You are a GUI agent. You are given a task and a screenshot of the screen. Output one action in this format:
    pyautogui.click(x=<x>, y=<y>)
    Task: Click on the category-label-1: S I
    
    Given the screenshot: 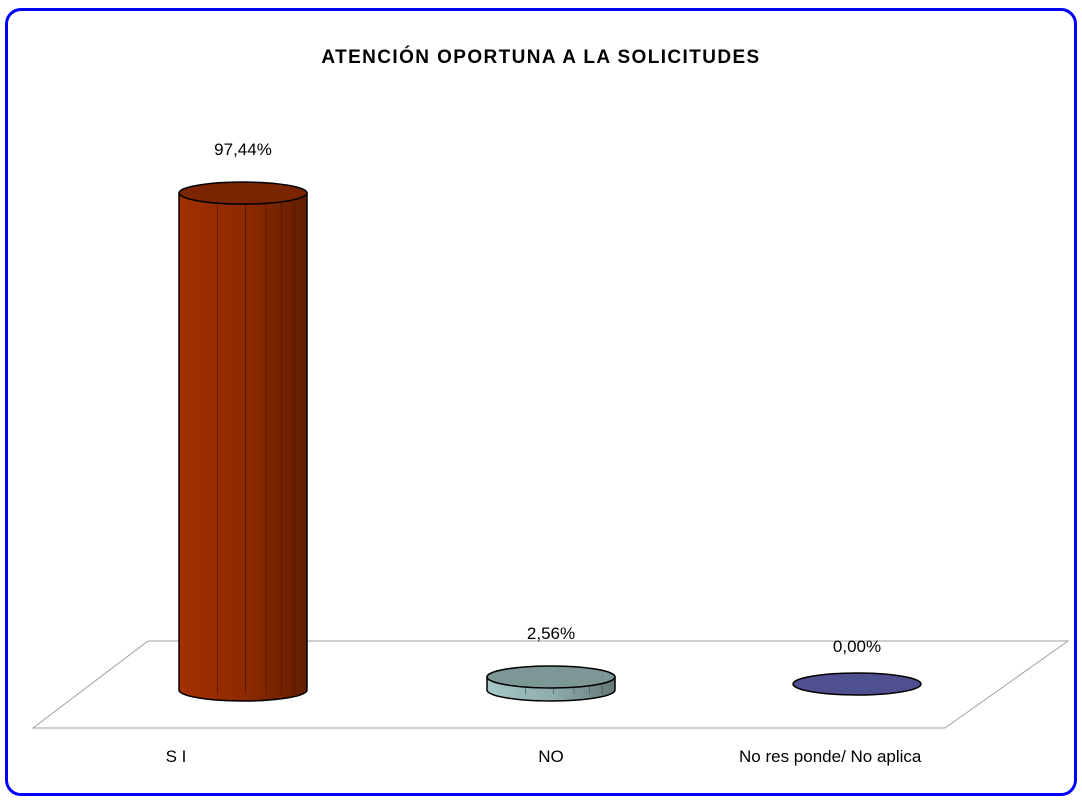 What is the action you would take?
    pyautogui.click(x=176, y=756)
    